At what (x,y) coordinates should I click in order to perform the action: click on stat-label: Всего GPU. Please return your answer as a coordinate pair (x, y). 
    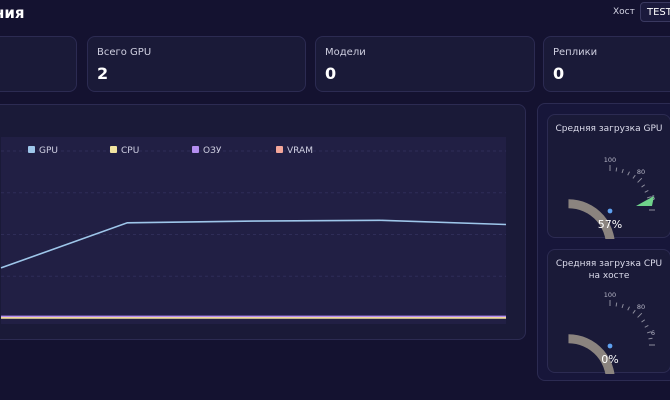
    Looking at the image, I should click on (124, 52).